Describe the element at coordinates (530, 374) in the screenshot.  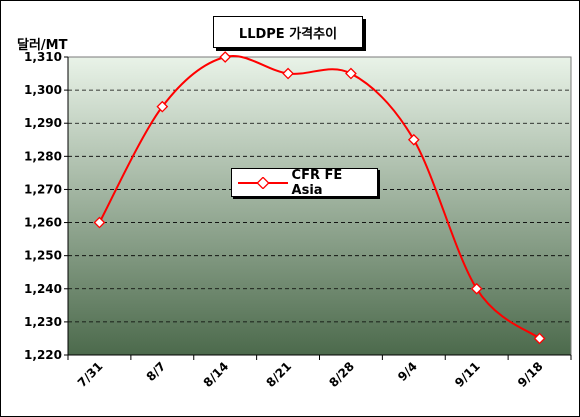
I see `x-tick-label: 9/18` at that location.